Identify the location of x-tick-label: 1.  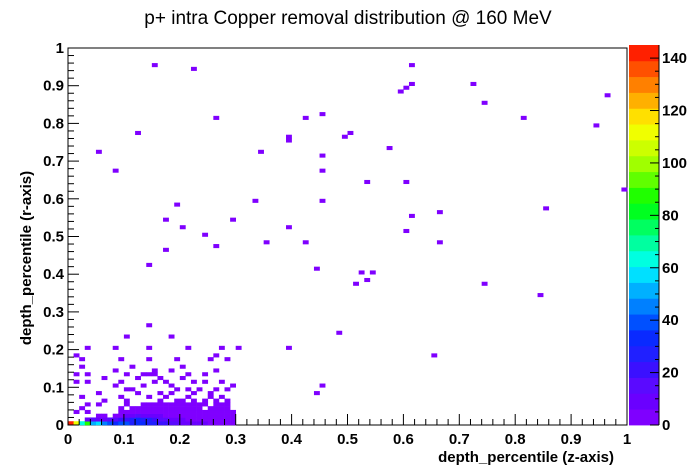
(627, 439).